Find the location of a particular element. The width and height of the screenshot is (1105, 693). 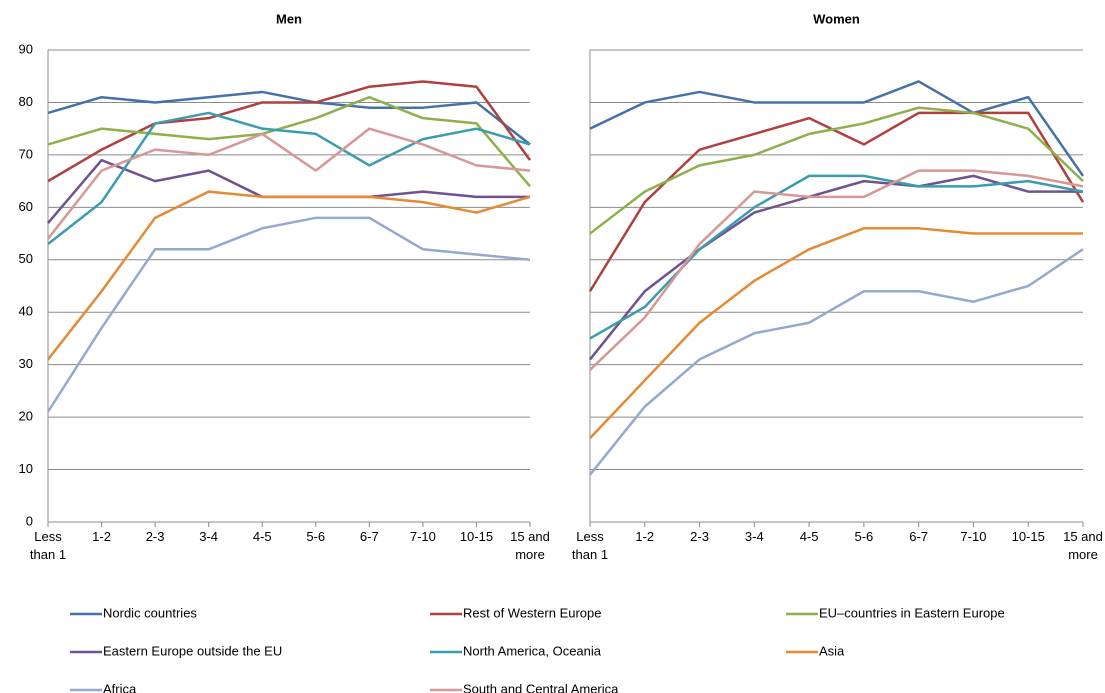

y-tick-label: 80 is located at coordinates (26, 101).